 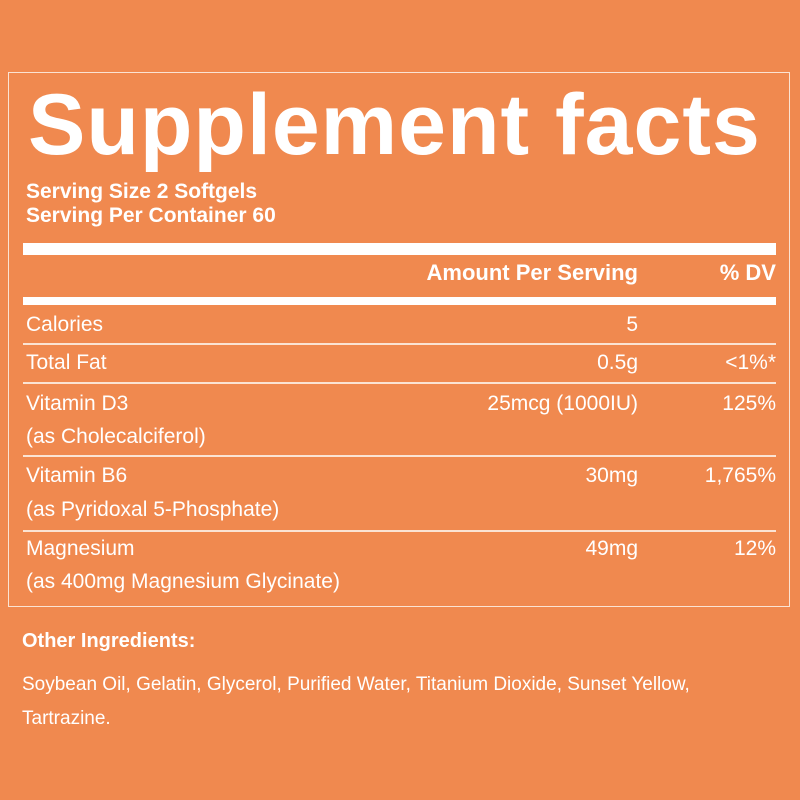 What do you see at coordinates (740, 475) in the screenshot?
I see `nutrient-dv: 1,765%` at bounding box center [740, 475].